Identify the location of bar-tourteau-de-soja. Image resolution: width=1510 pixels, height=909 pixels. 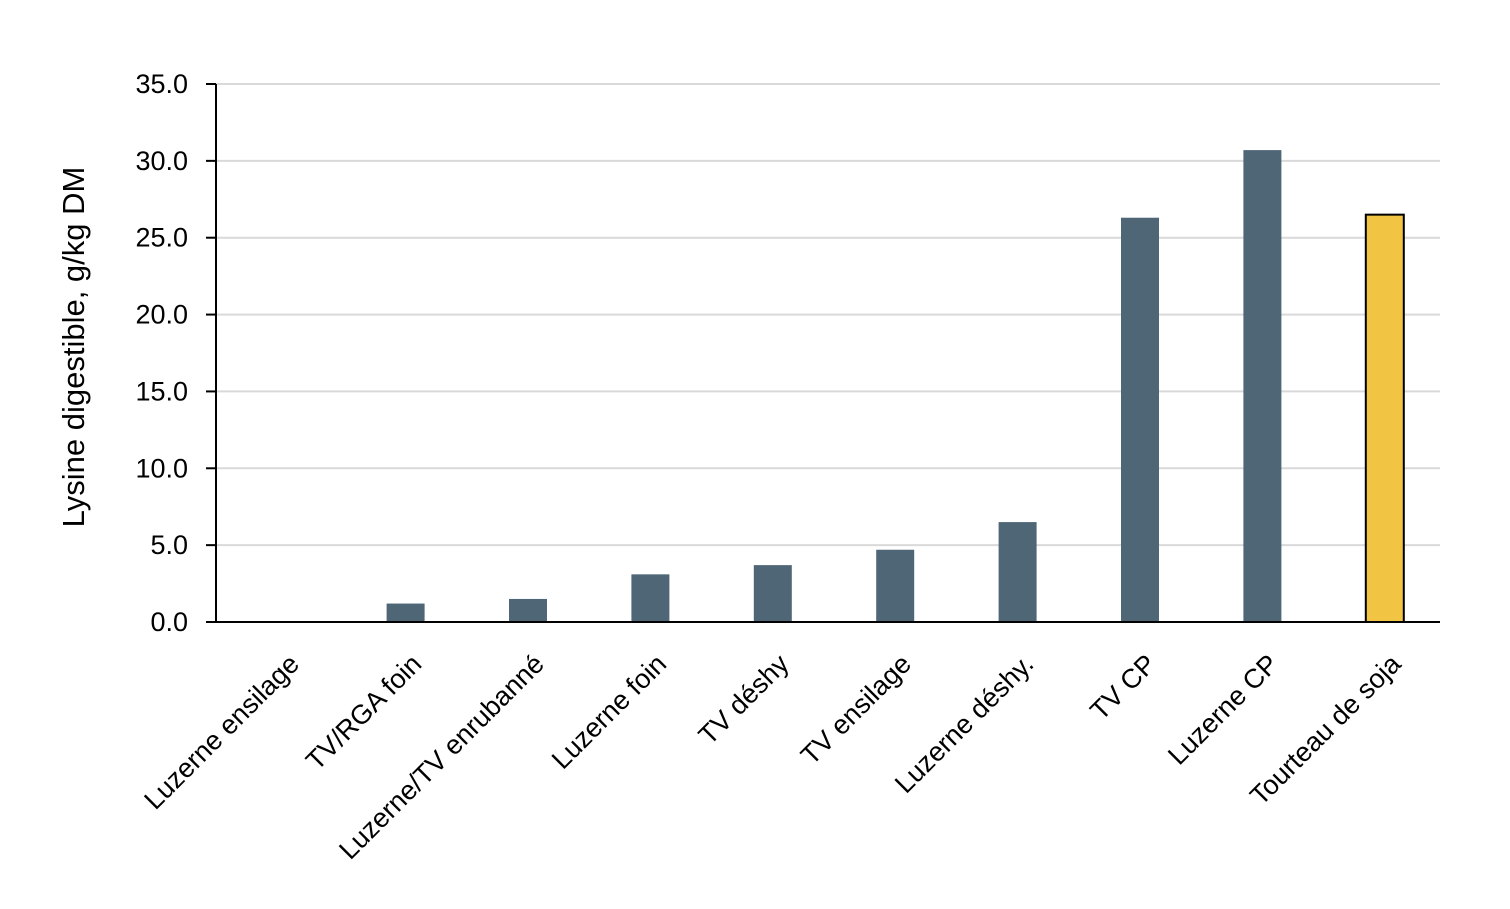
(1384, 418).